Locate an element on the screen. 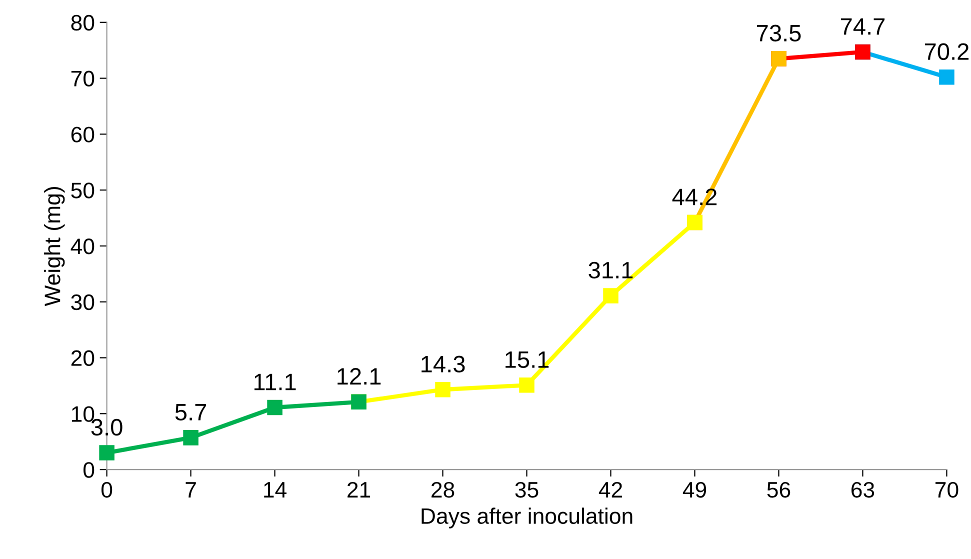 The width and height of the screenshot is (971, 559). x-tick-label: 70 is located at coordinates (947, 490).